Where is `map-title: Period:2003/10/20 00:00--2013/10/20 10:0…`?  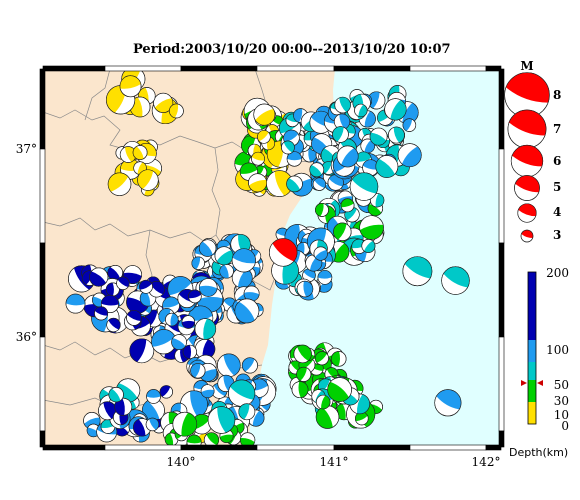
map-title: Period:2003/10/20 00:00--2013/10/20 10:0… is located at coordinates (292, 49).